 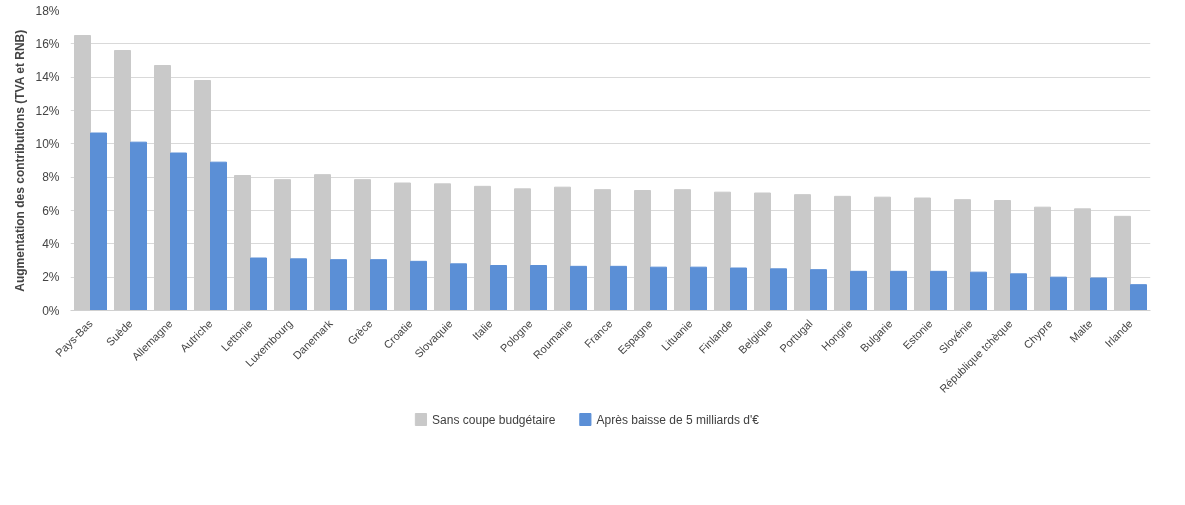 I want to click on y-tick-label: 14%, so click(x=47, y=77).